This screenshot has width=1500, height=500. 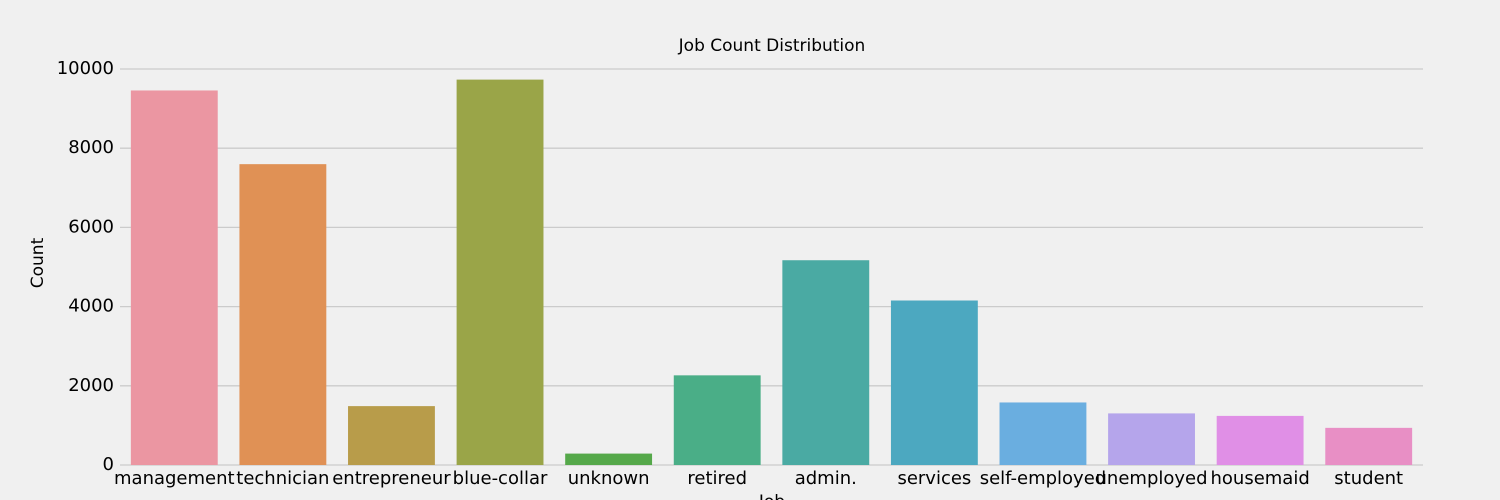 I want to click on x-tick-label: blue-collar, so click(x=500, y=478).